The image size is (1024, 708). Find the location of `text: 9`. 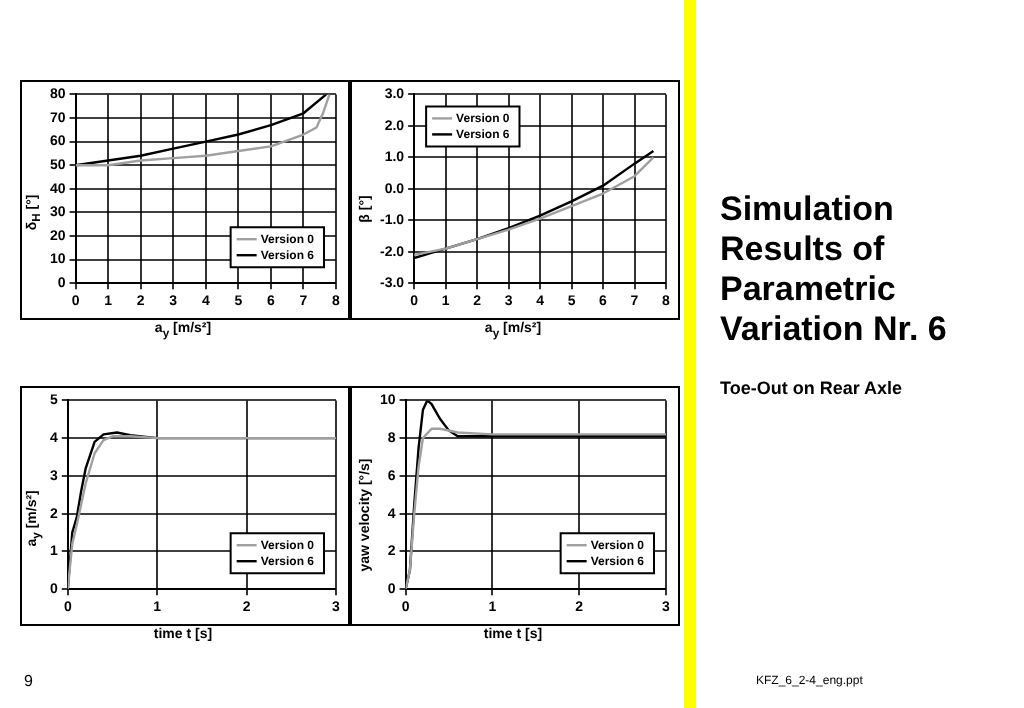

text: 9 is located at coordinates (28, 681).